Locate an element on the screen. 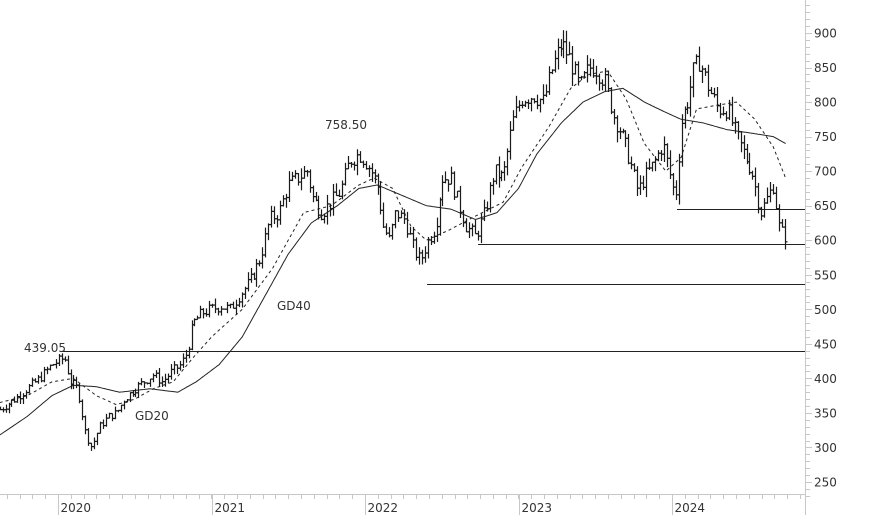  gd40-label: GD40 is located at coordinates (294, 306).